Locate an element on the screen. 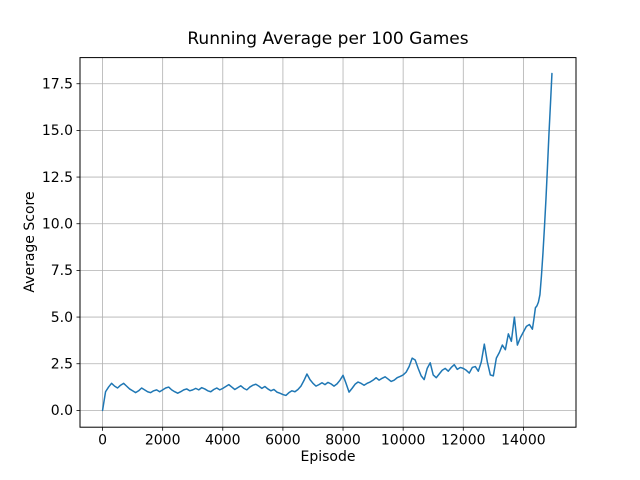 This screenshot has height=480, width=640. x-axis-label: Episode is located at coordinates (328, 457).